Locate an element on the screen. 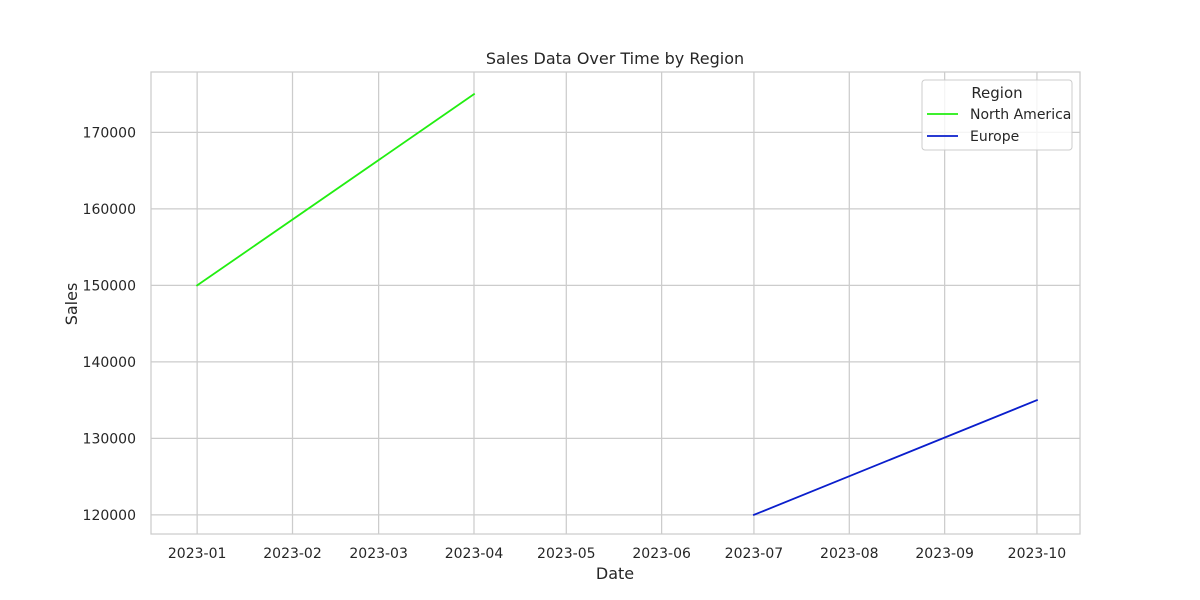 This screenshot has width=1200, height=600. y-tick-label: 130000 is located at coordinates (109, 439).